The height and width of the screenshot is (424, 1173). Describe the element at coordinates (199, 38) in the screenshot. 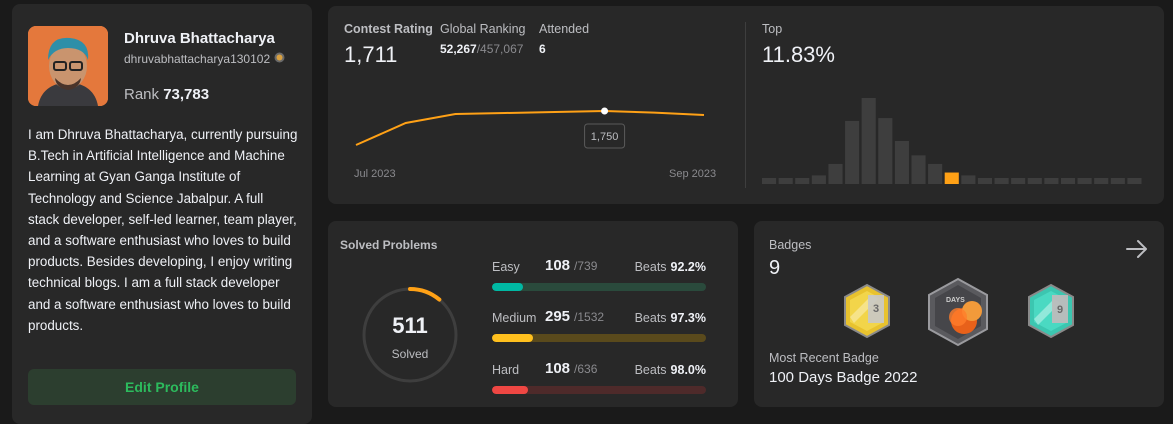

I see `profile-name: Dhruva Bhattacharya` at that location.